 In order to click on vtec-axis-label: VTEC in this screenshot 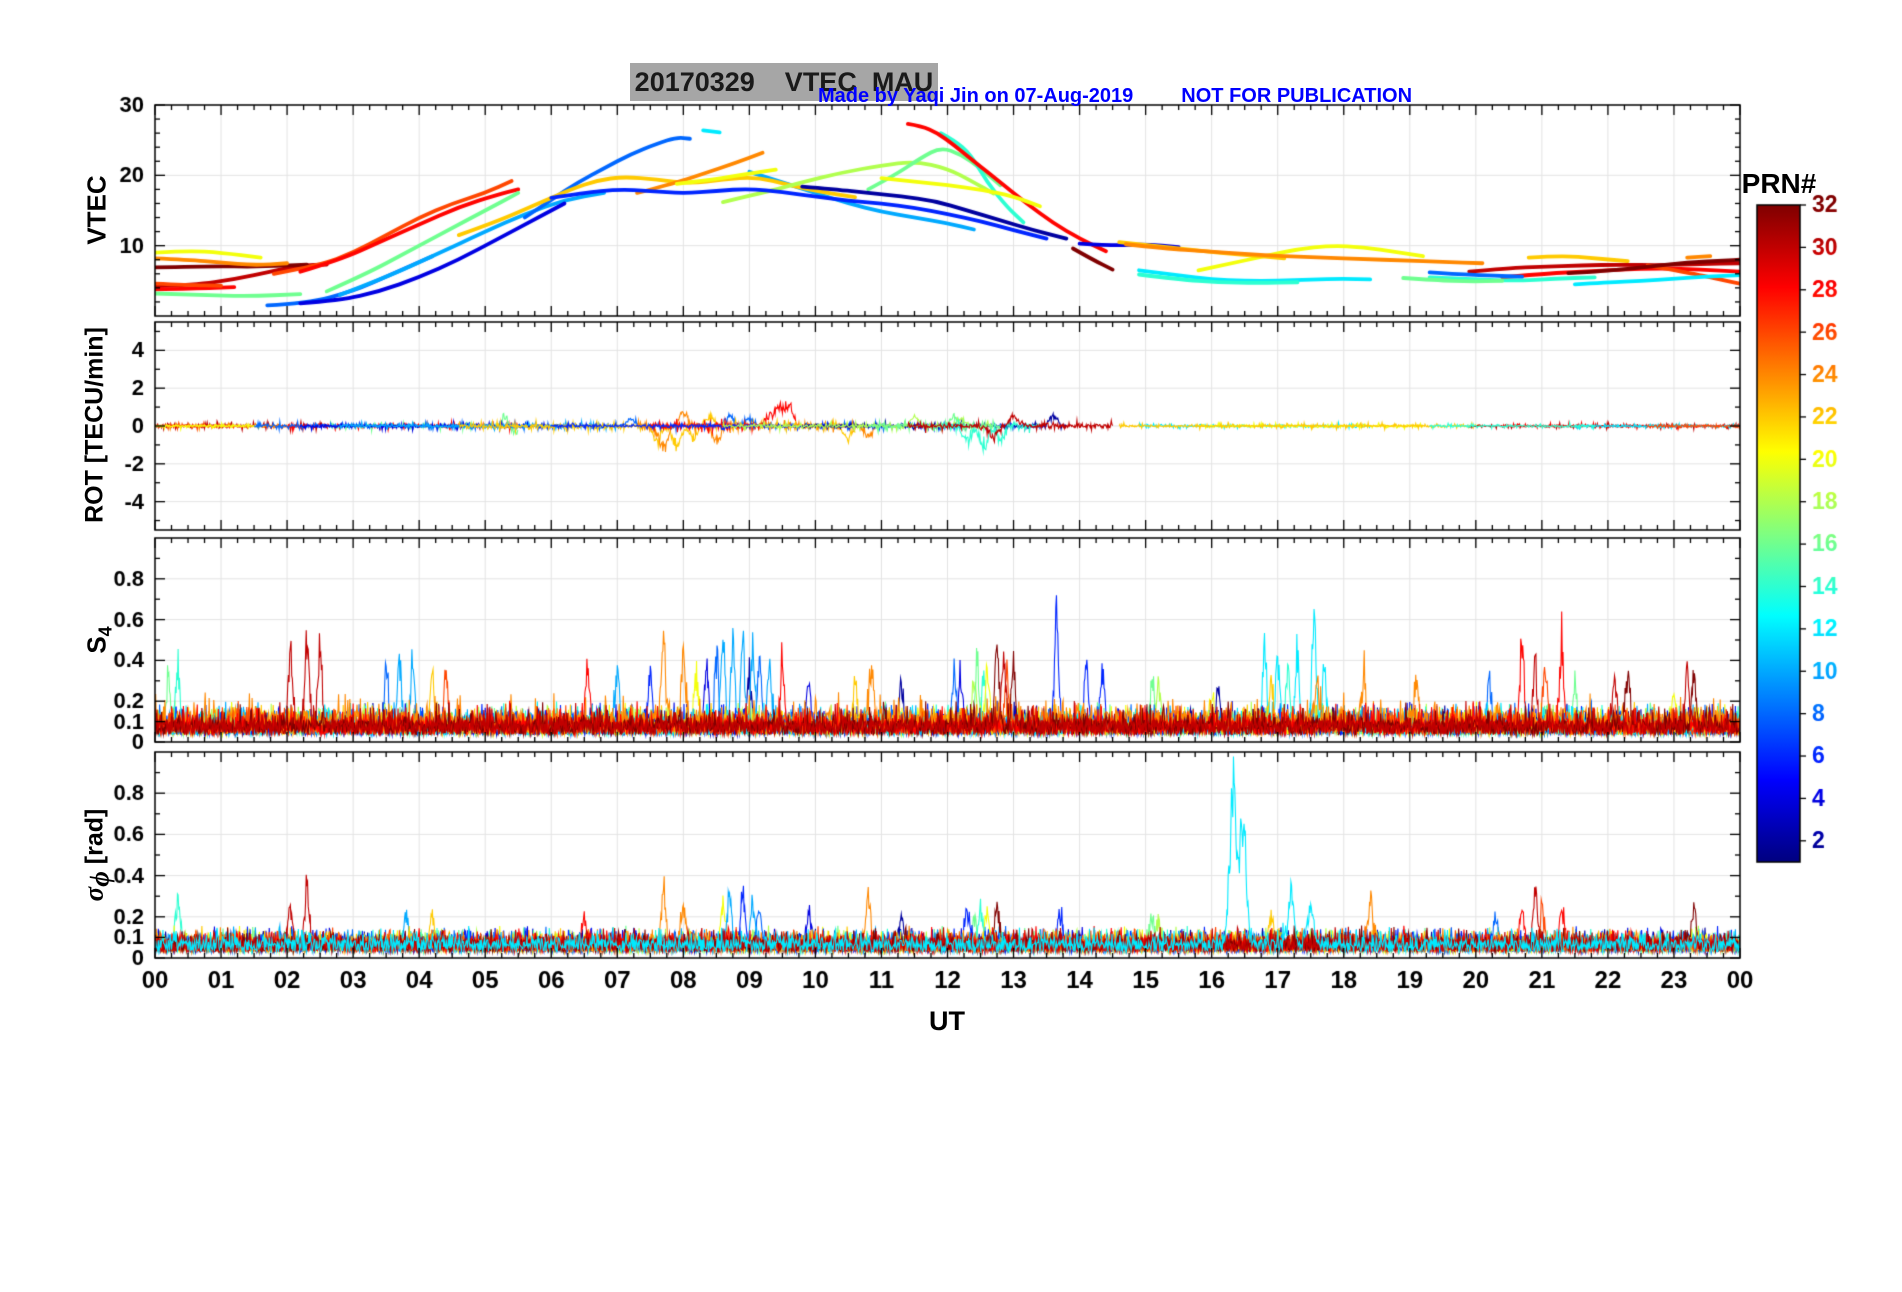, I will do `click(96, 210)`.